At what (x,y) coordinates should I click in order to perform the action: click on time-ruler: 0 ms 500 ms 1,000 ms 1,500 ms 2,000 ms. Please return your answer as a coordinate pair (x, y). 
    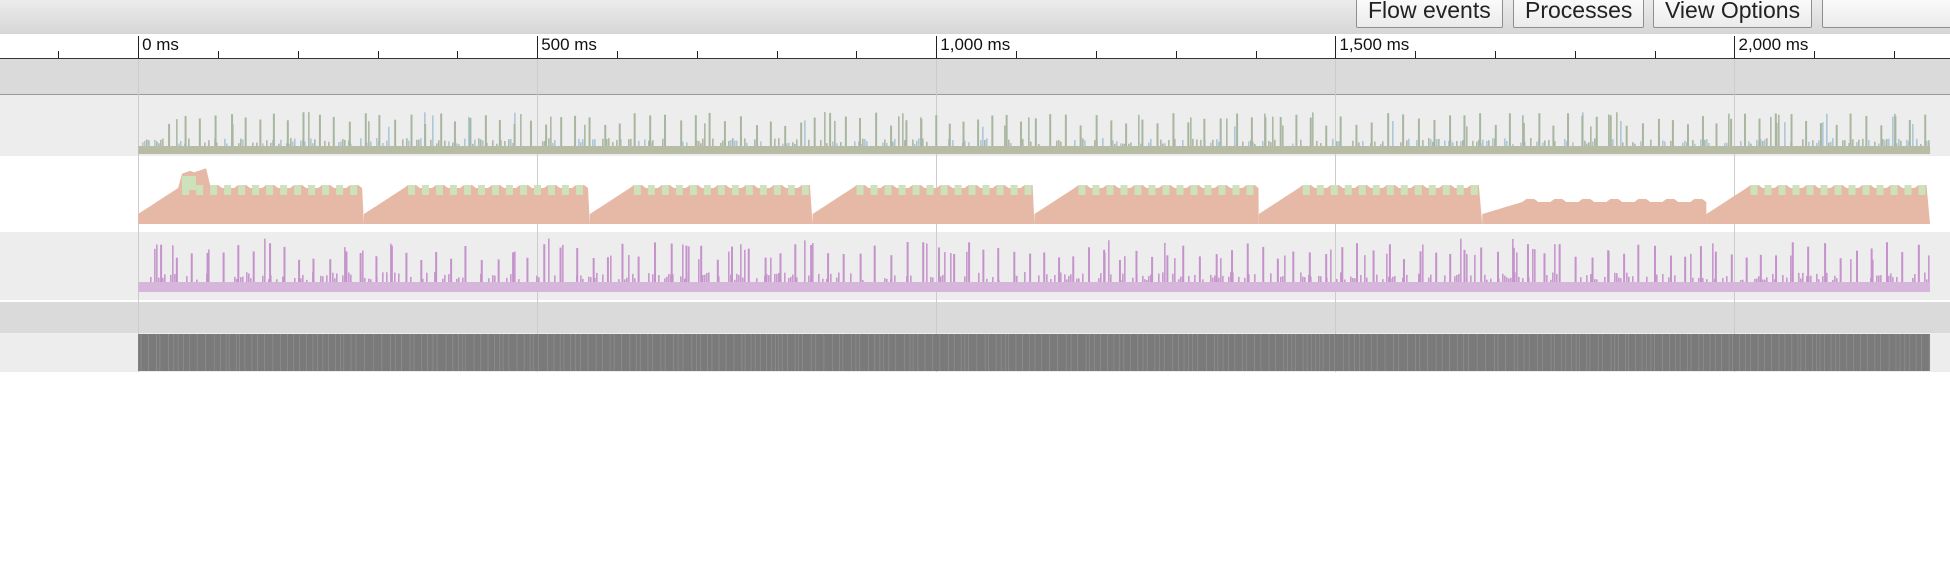
    Looking at the image, I should click on (975, 46).